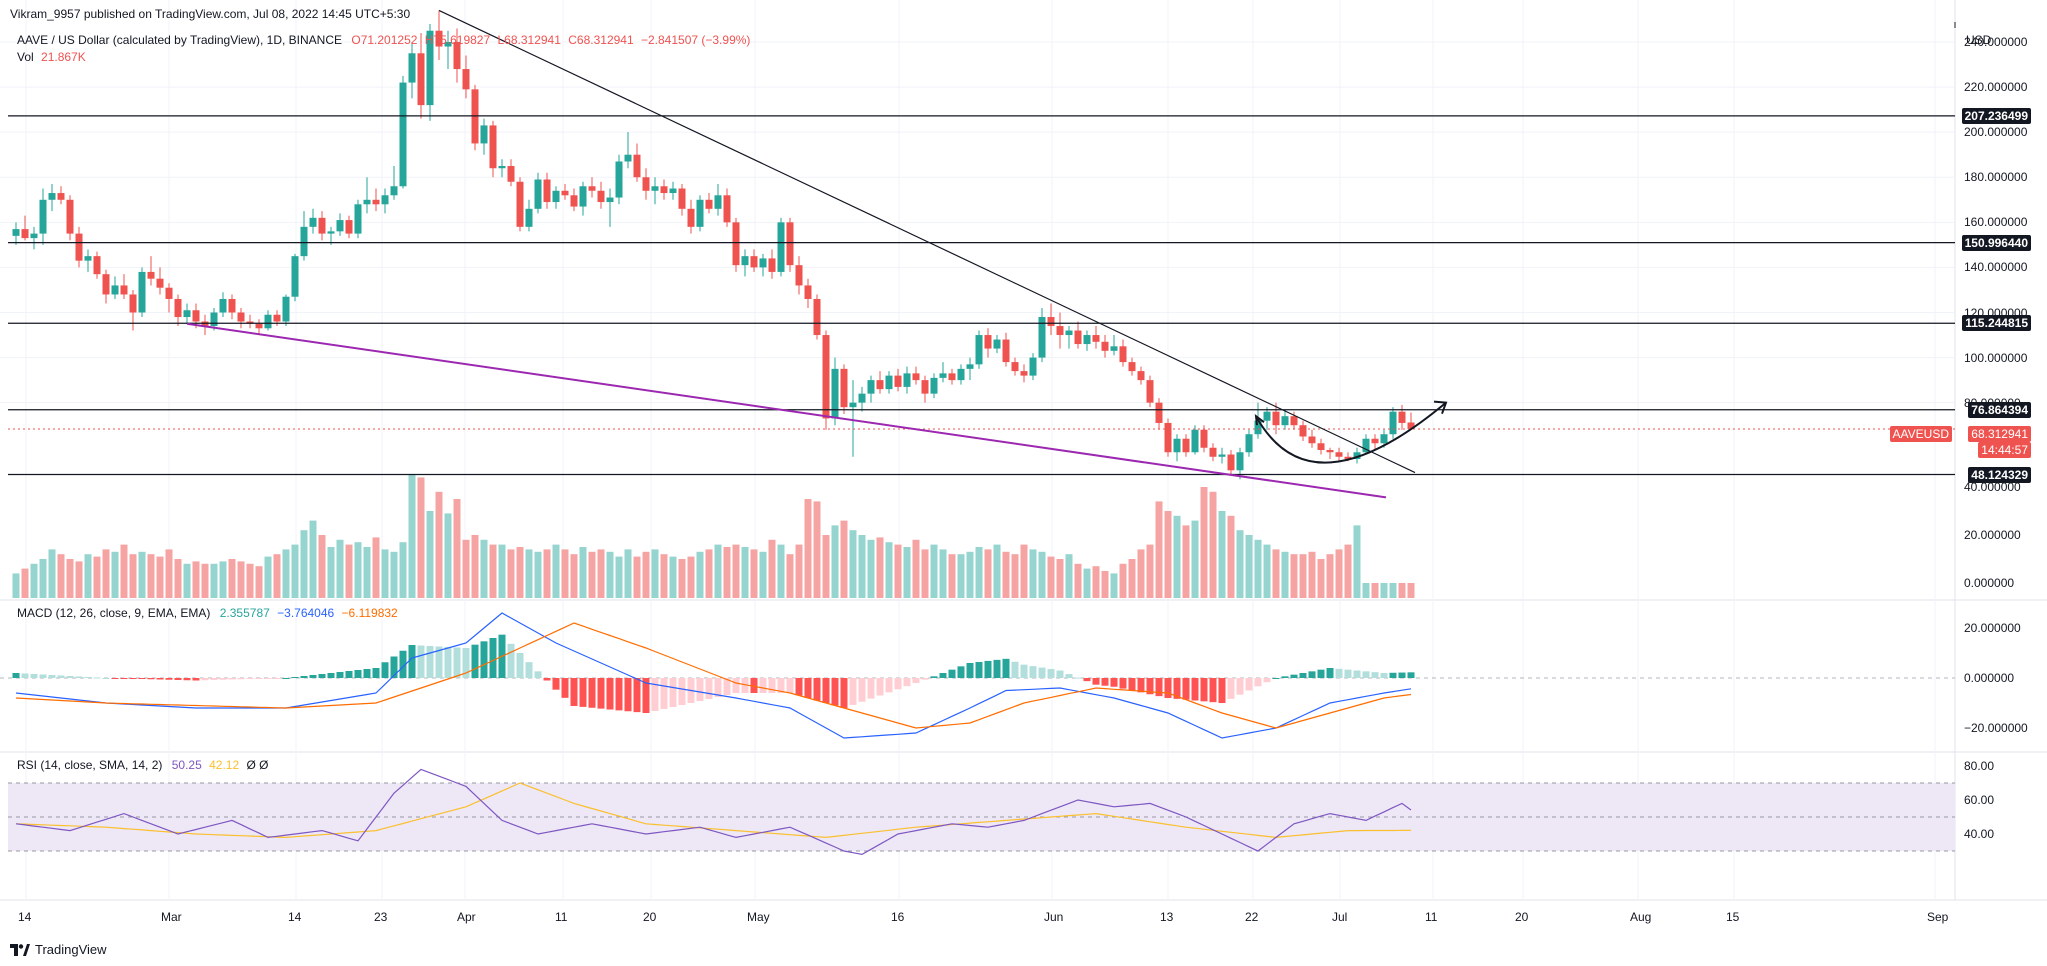 The width and height of the screenshot is (2047, 966). What do you see at coordinates (713, 810) in the screenshot?
I see `rsi-ma-line` at bounding box center [713, 810].